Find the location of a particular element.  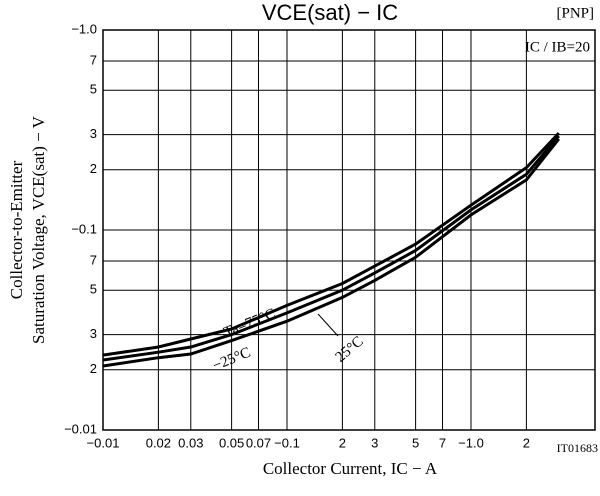

label-arrow is located at coordinates (328, 325).